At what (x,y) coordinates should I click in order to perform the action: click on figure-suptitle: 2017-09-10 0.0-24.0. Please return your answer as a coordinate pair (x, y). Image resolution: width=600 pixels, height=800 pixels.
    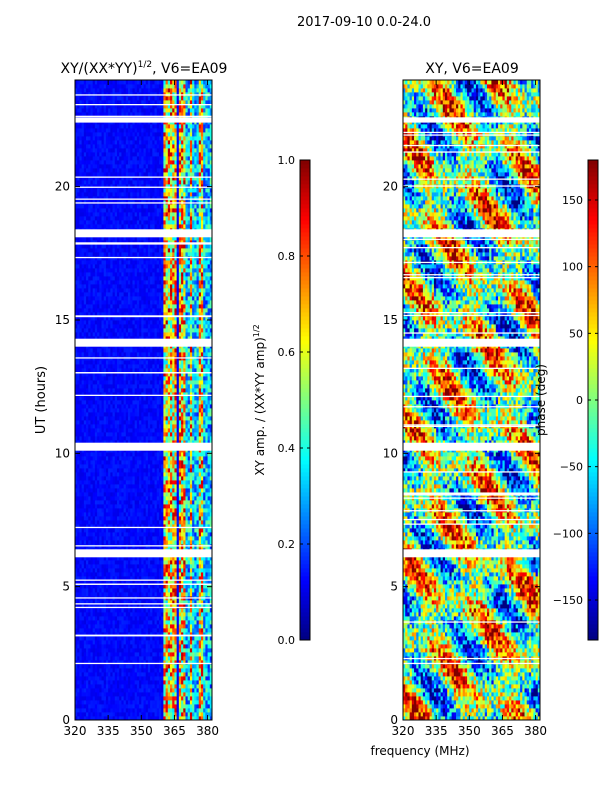
    Looking at the image, I should click on (364, 22).